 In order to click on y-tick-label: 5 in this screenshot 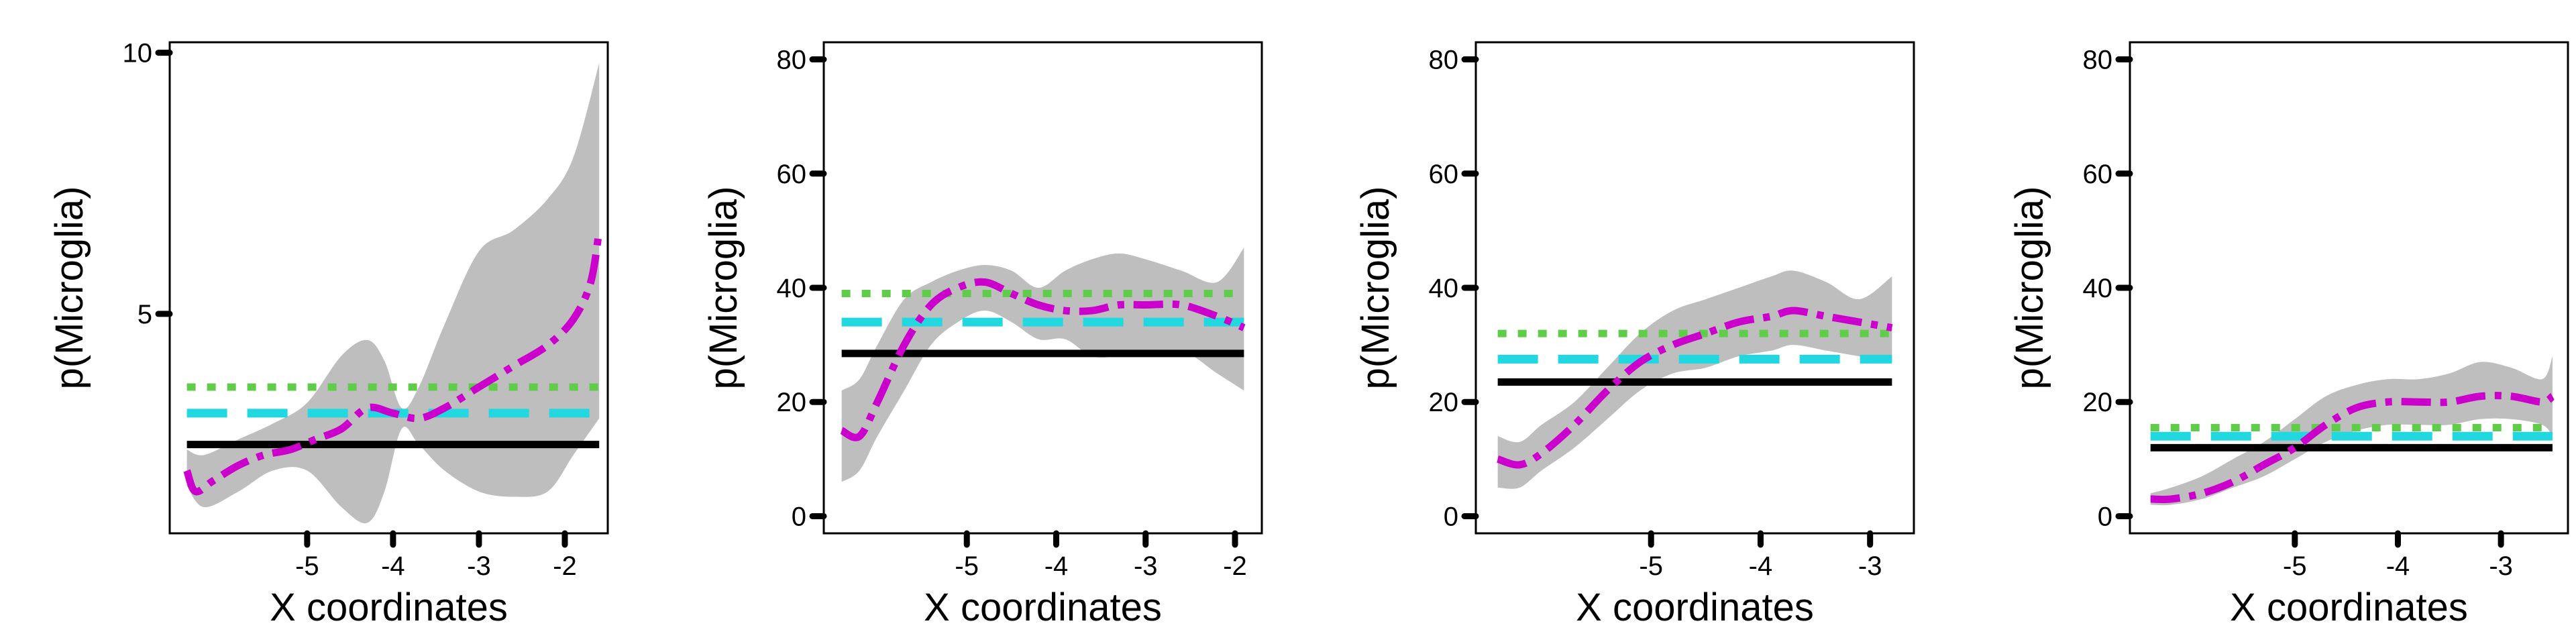, I will do `click(145, 314)`.